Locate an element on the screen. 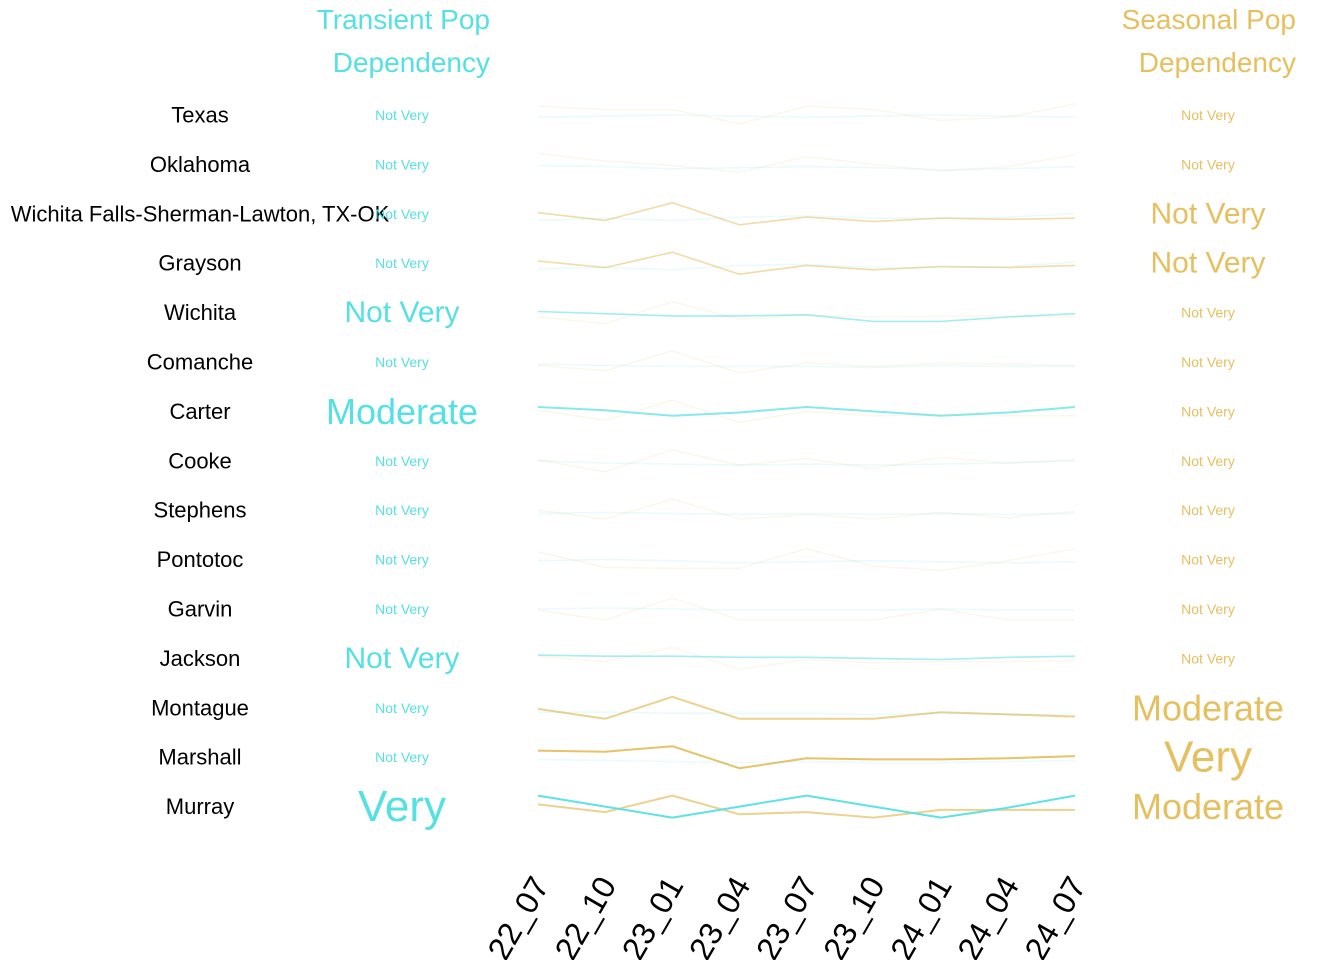 This screenshot has width=1344, height=960. seasonal-line-montague is located at coordinates (806, 707).